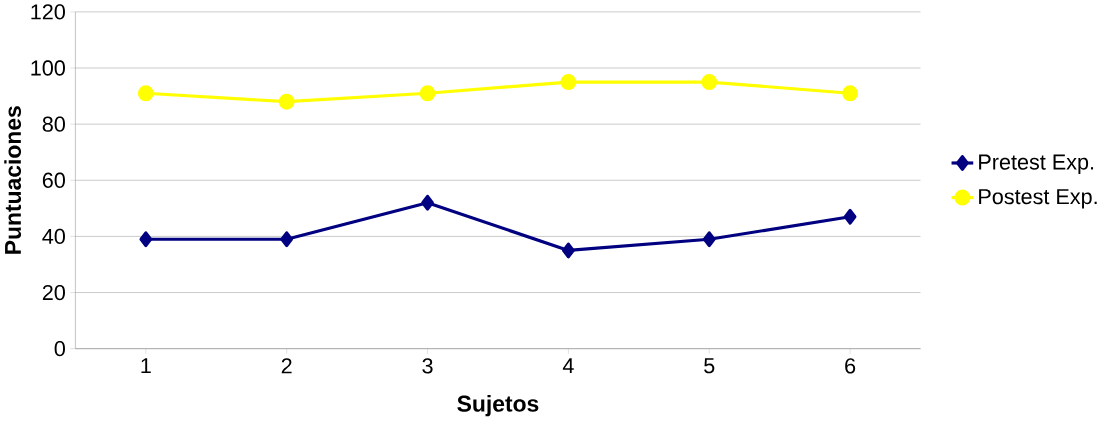 Image resolution: width=1105 pixels, height=421 pixels. Describe the element at coordinates (59, 349) in the screenshot. I see `y-tick-label: 0` at that location.